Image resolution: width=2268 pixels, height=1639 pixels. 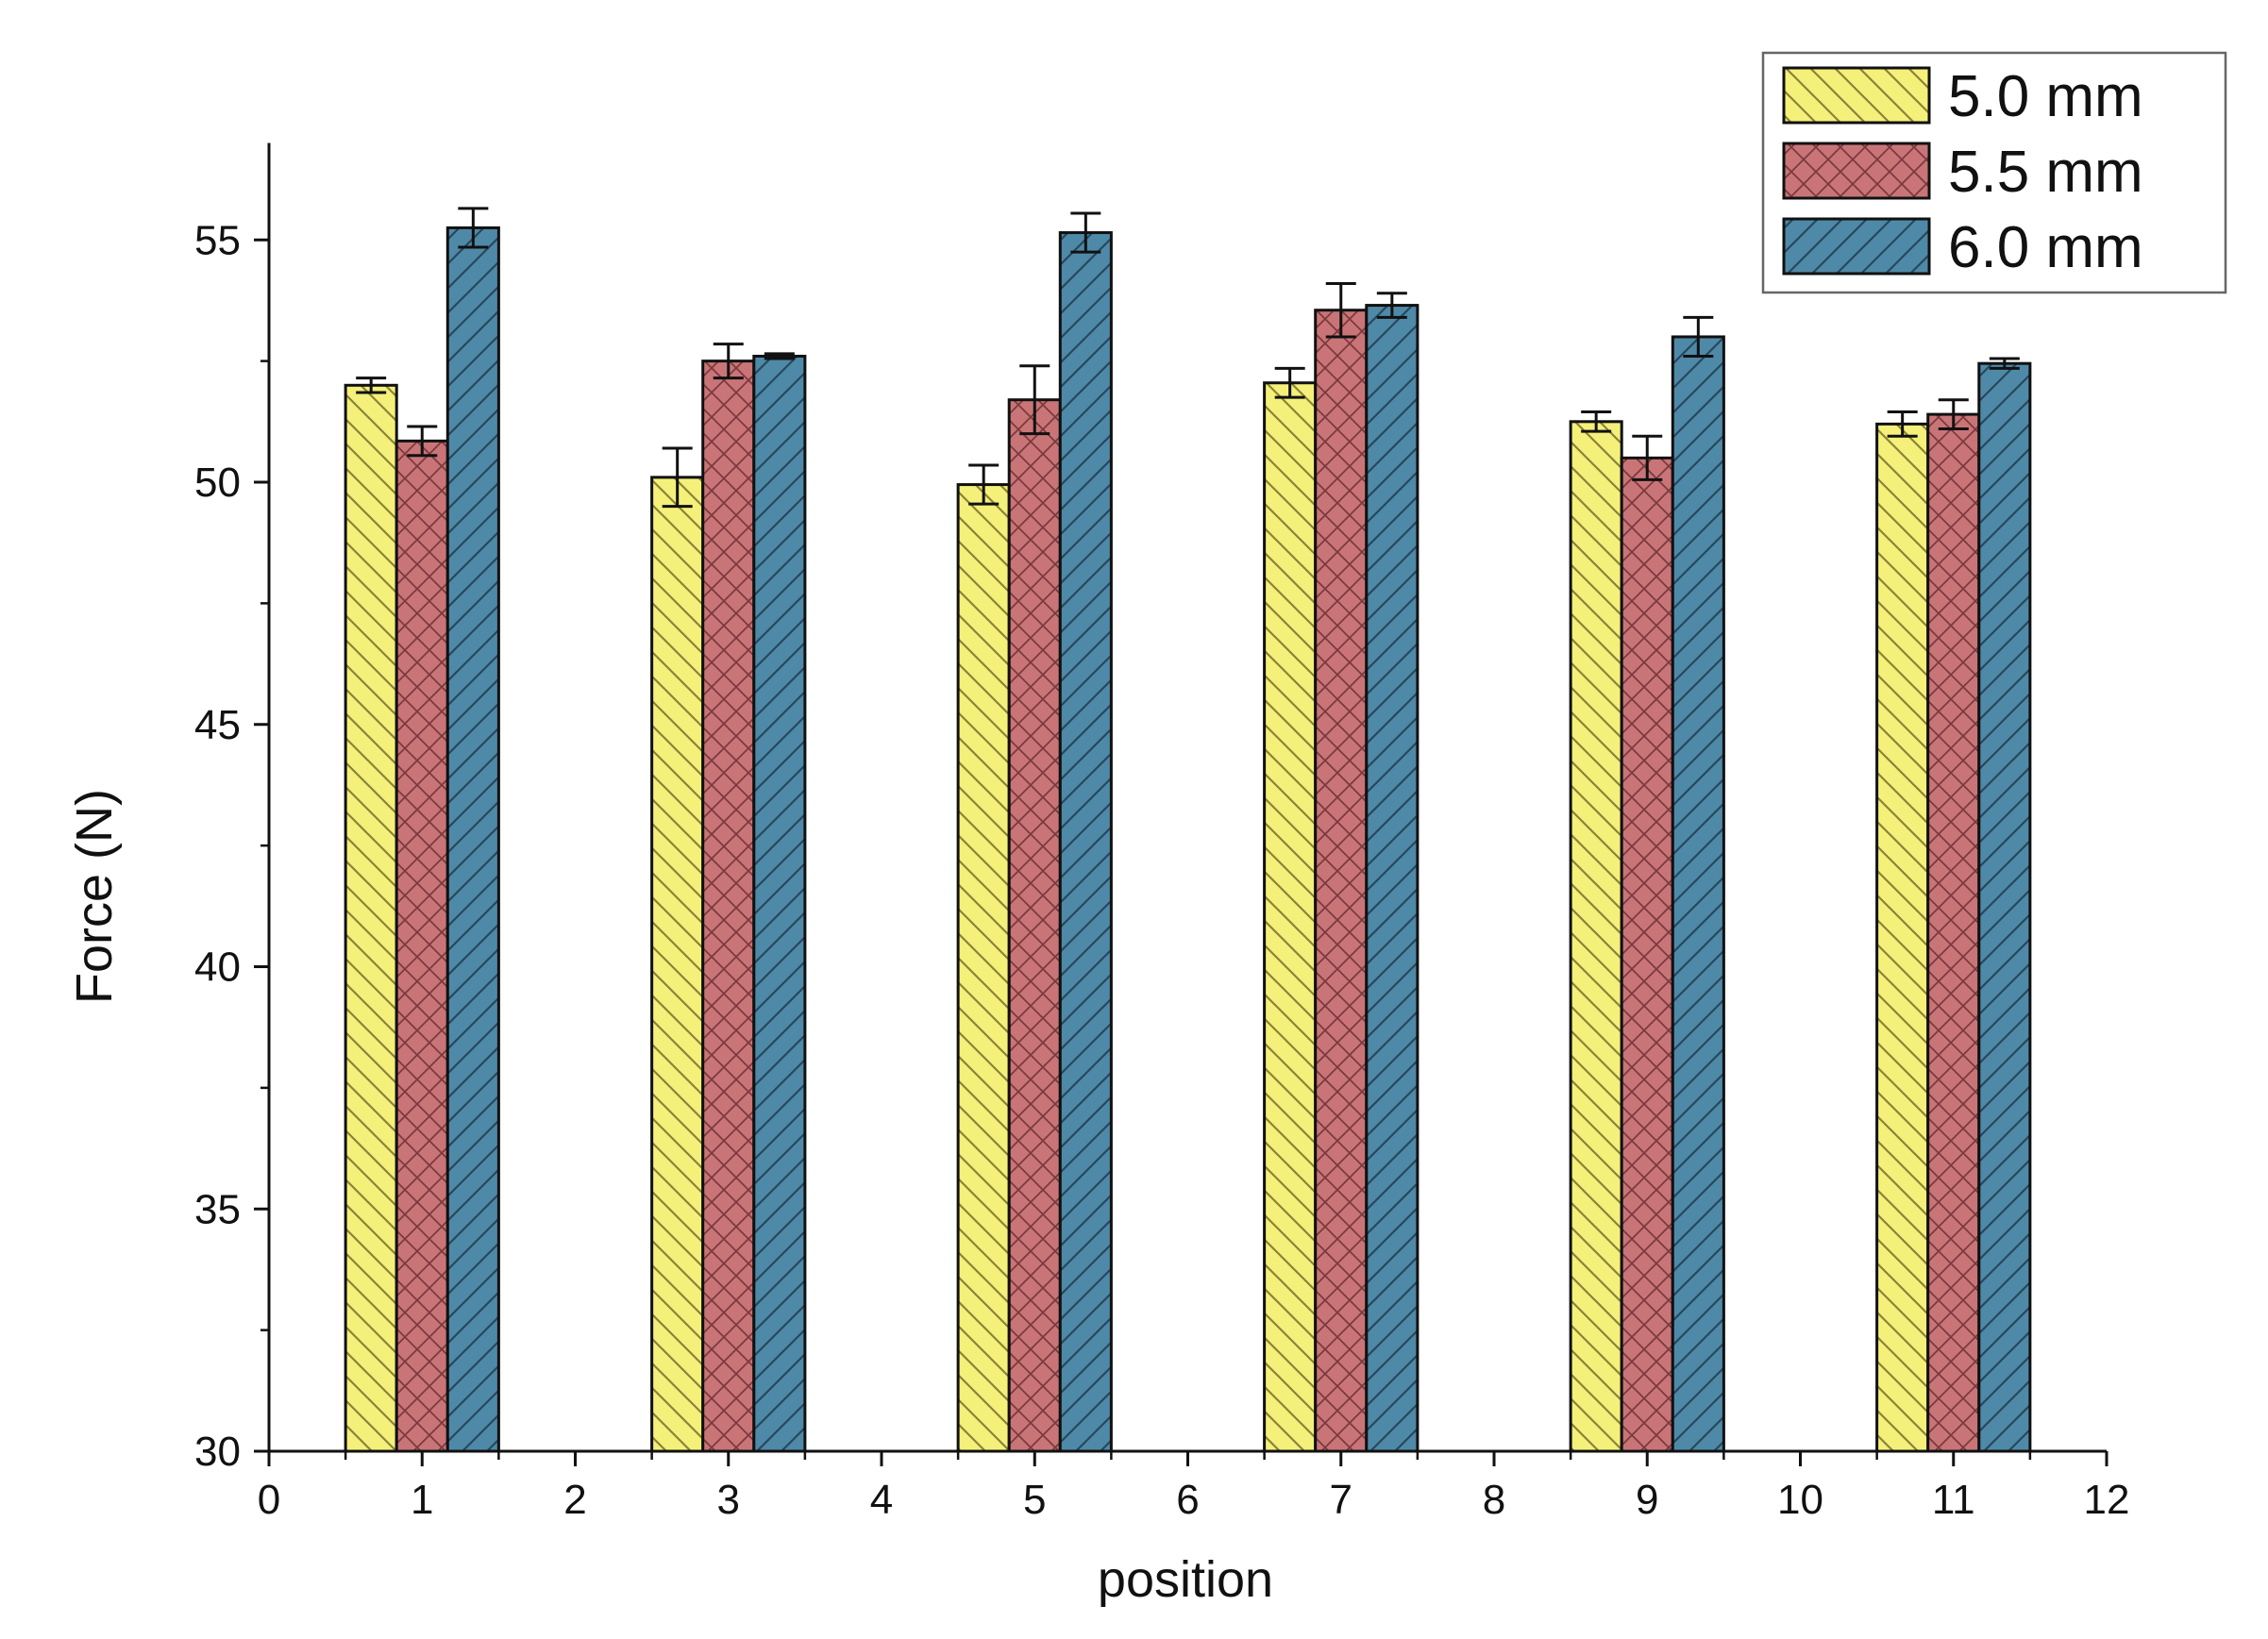 What do you see at coordinates (1953, 1500) in the screenshot?
I see `x-tick-label: 11` at bounding box center [1953, 1500].